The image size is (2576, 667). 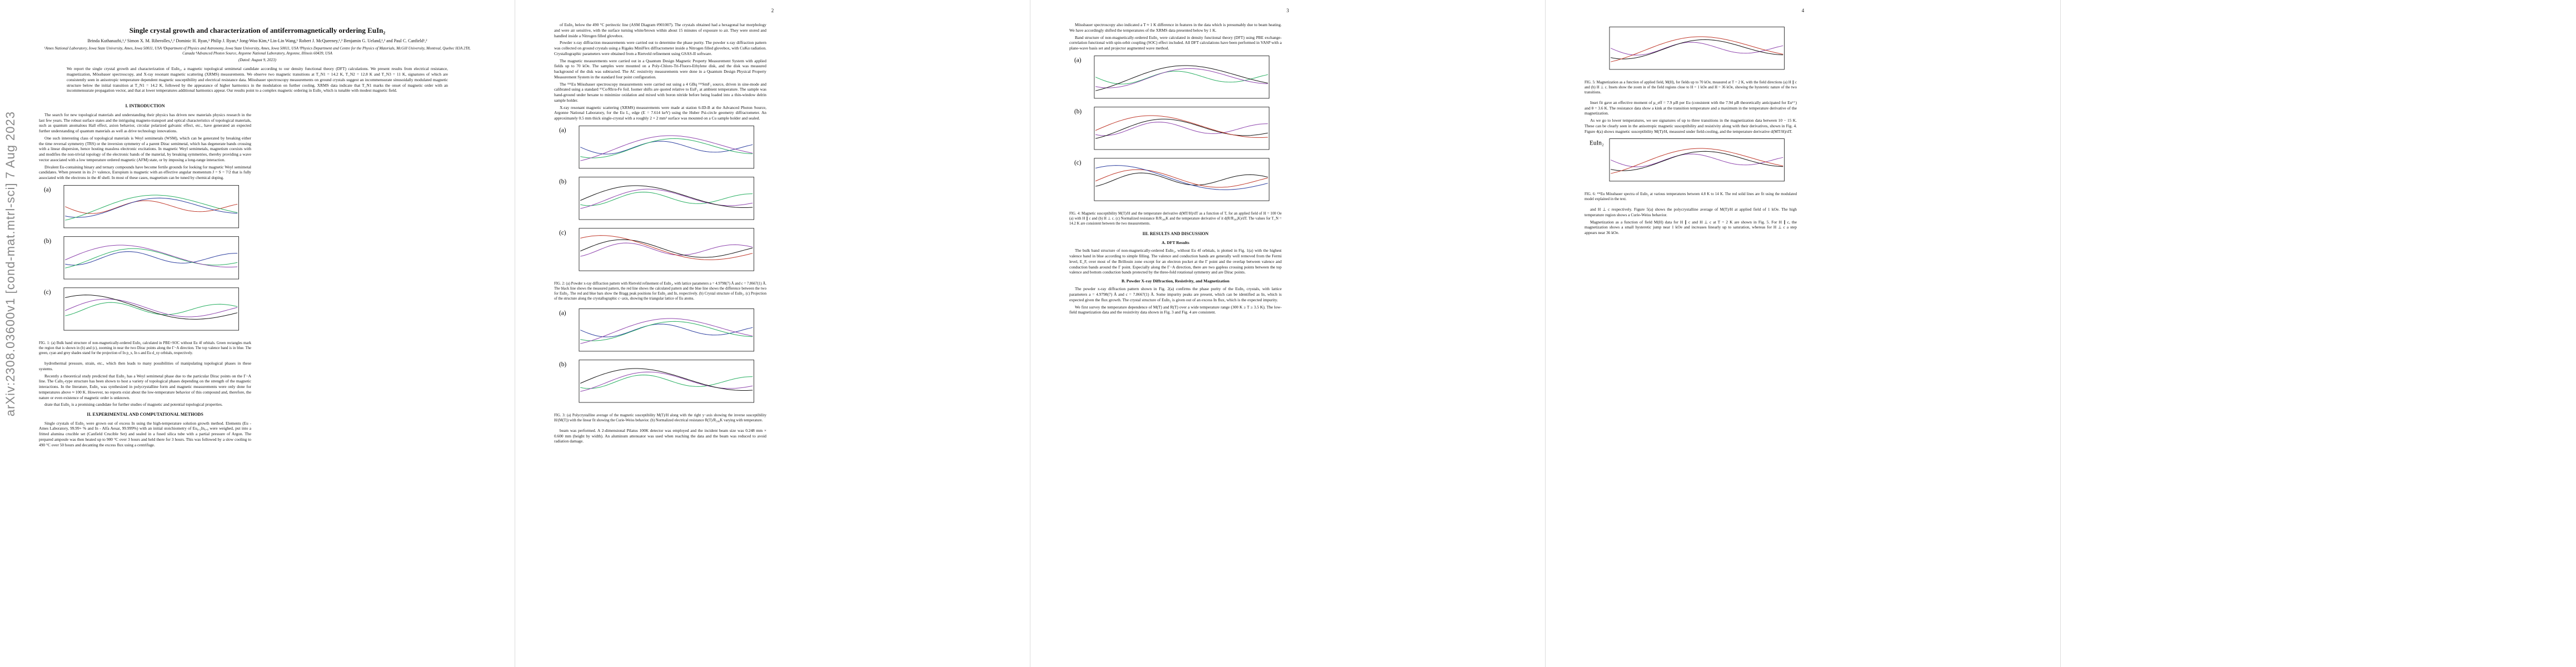 What do you see at coordinates (772, 10) in the screenshot?
I see `page-number: 2` at bounding box center [772, 10].